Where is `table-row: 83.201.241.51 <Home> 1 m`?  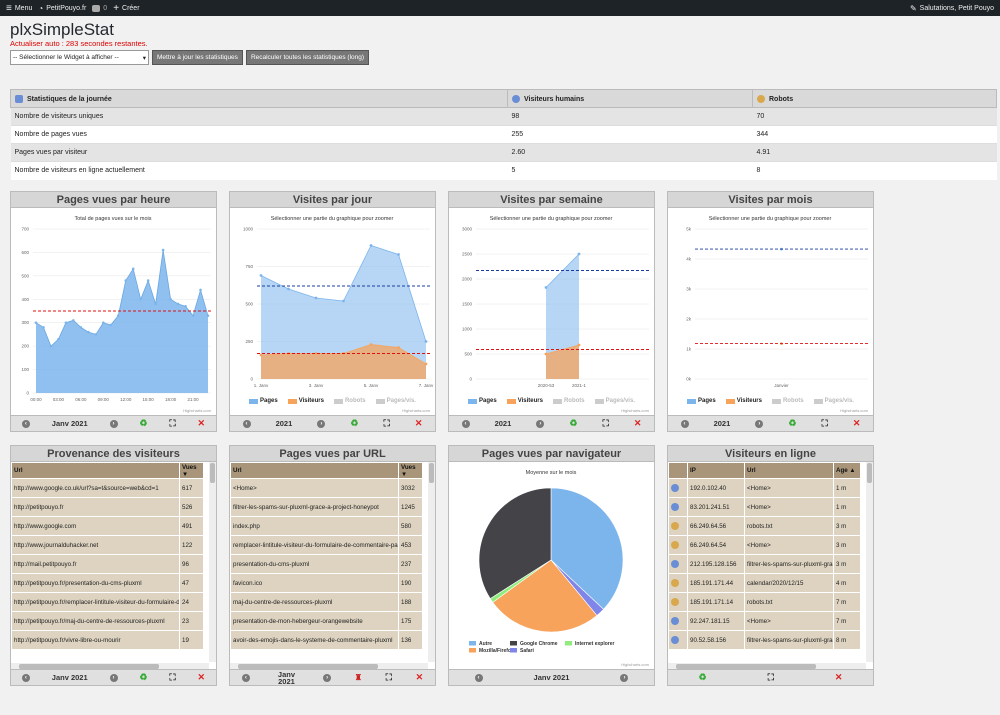
table-row: 83.201.241.51 <Home> 1 m is located at coordinates (764, 507).